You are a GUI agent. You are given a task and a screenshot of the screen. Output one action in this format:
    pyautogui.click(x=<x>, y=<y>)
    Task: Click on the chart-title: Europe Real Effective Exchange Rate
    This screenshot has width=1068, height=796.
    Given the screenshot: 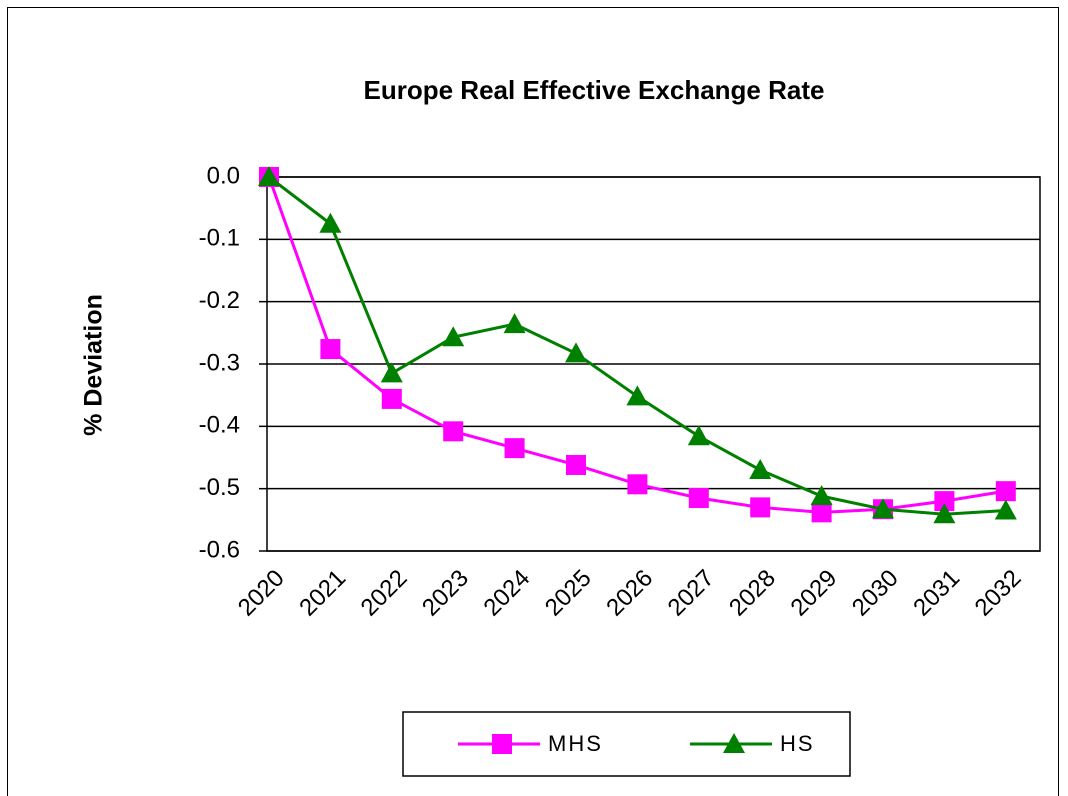 What is the action you would take?
    pyautogui.click(x=594, y=90)
    